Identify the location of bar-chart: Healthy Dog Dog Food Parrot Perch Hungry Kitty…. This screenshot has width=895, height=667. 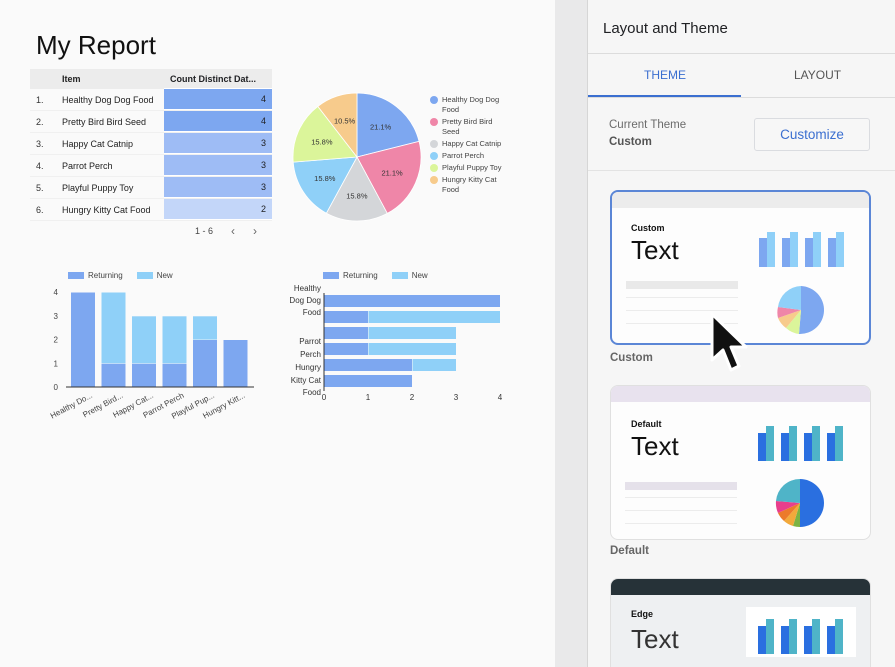
(400, 344).